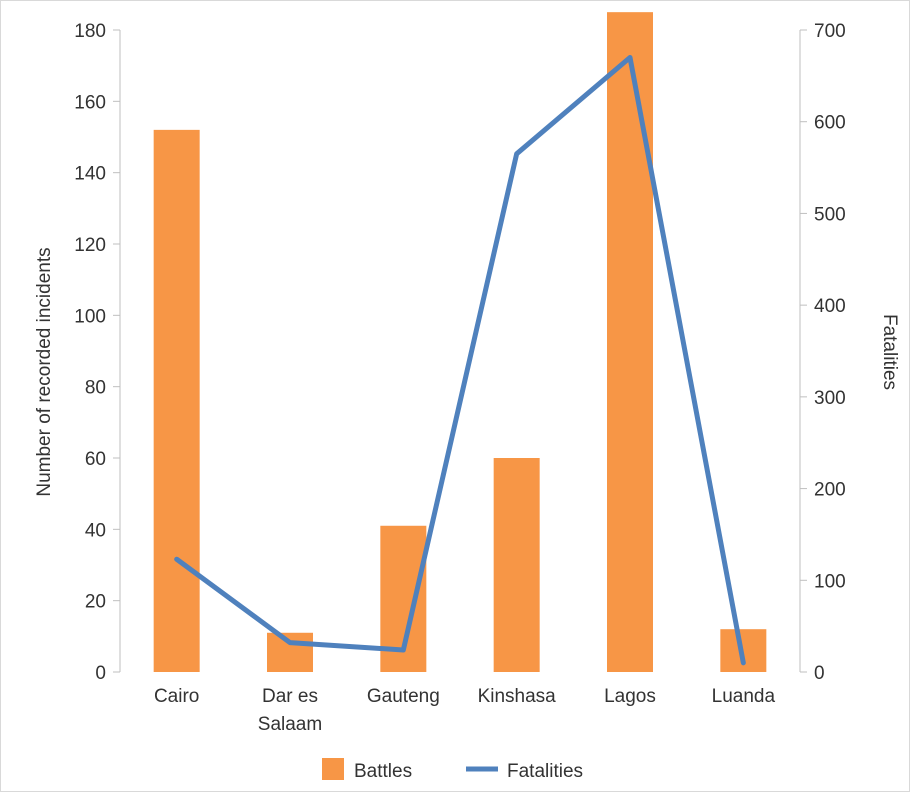  Describe the element at coordinates (44, 371) in the screenshot. I see `left-axis-title: Number of recorded incidents` at that location.